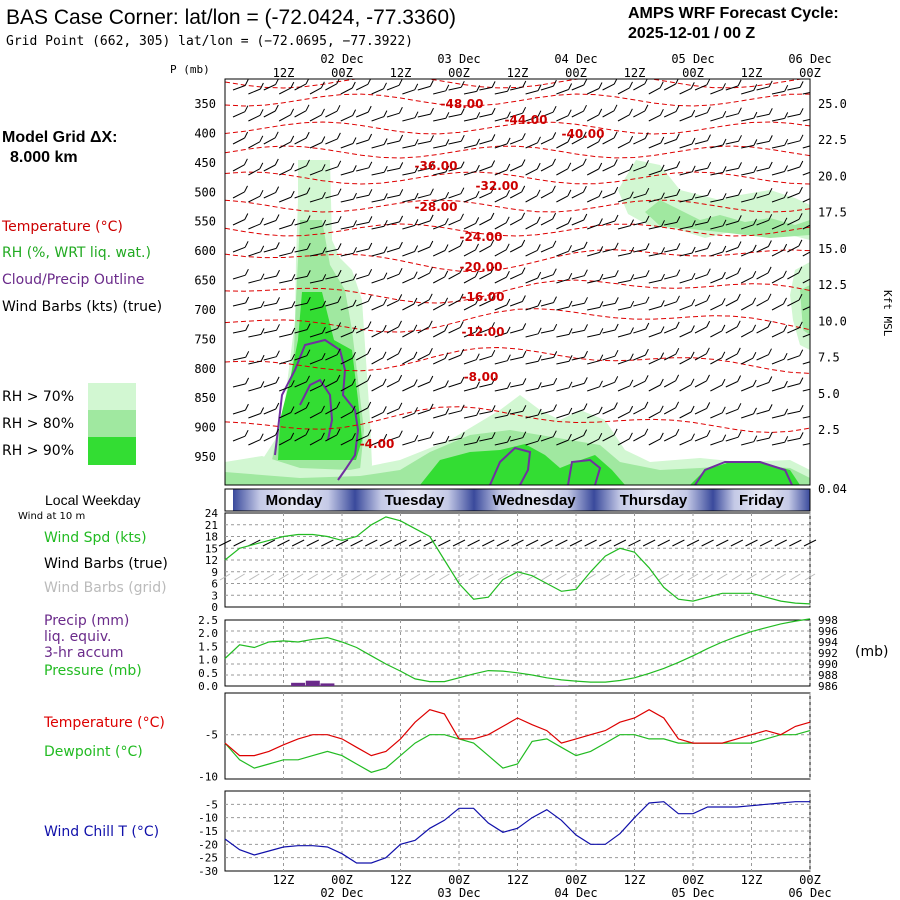  Describe the element at coordinates (518, 73) in the screenshot. I see `top-hour-label: 12Z` at that location.